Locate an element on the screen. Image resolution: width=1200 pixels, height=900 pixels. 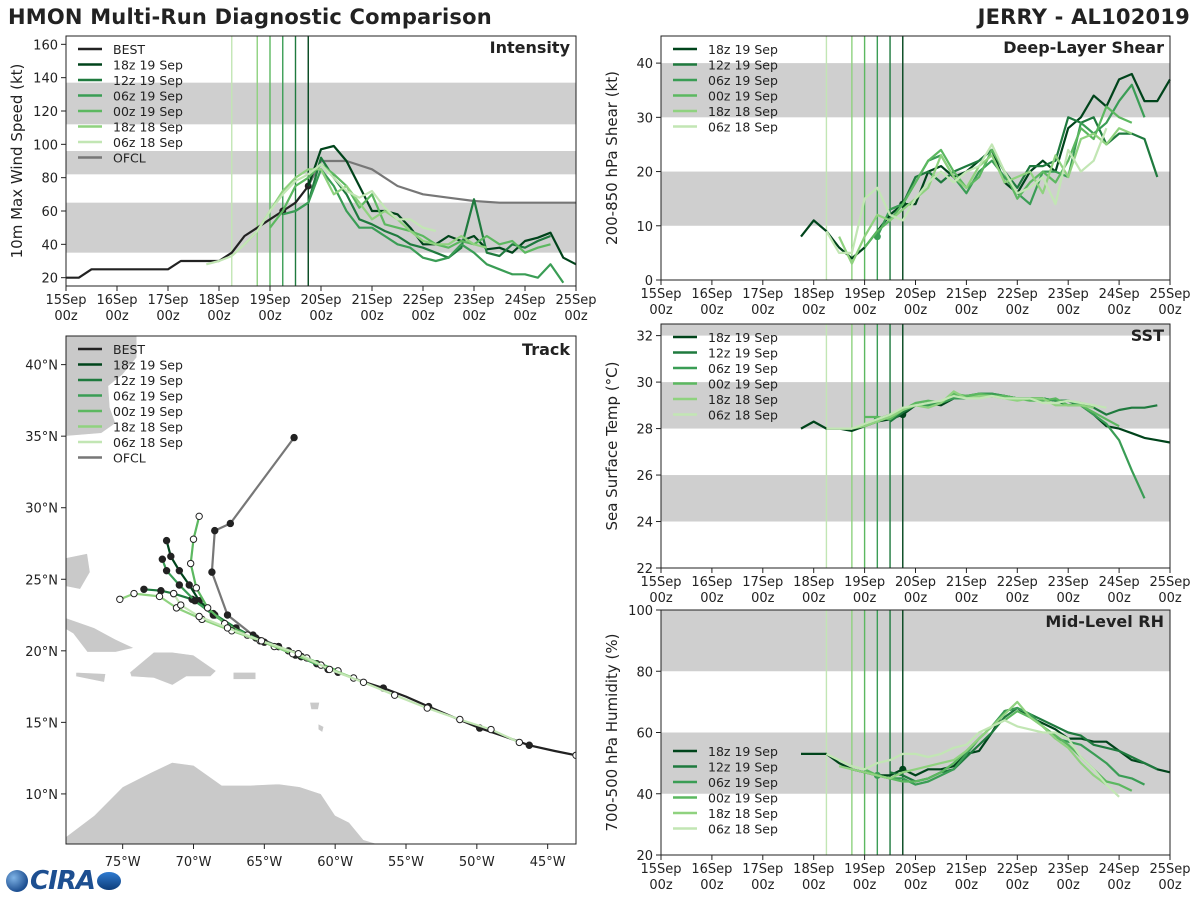
martinique is located at coordinates (321, 728).